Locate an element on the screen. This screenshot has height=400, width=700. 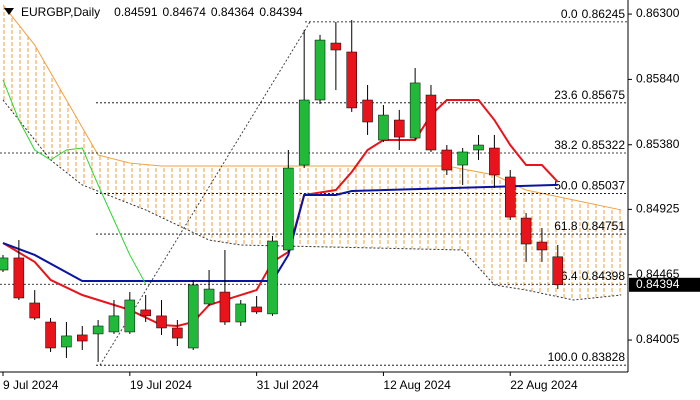
chart-header: EURGBP,Daily 0.84591 0.84674 0.84364 0.84394 is located at coordinates (162, 12).